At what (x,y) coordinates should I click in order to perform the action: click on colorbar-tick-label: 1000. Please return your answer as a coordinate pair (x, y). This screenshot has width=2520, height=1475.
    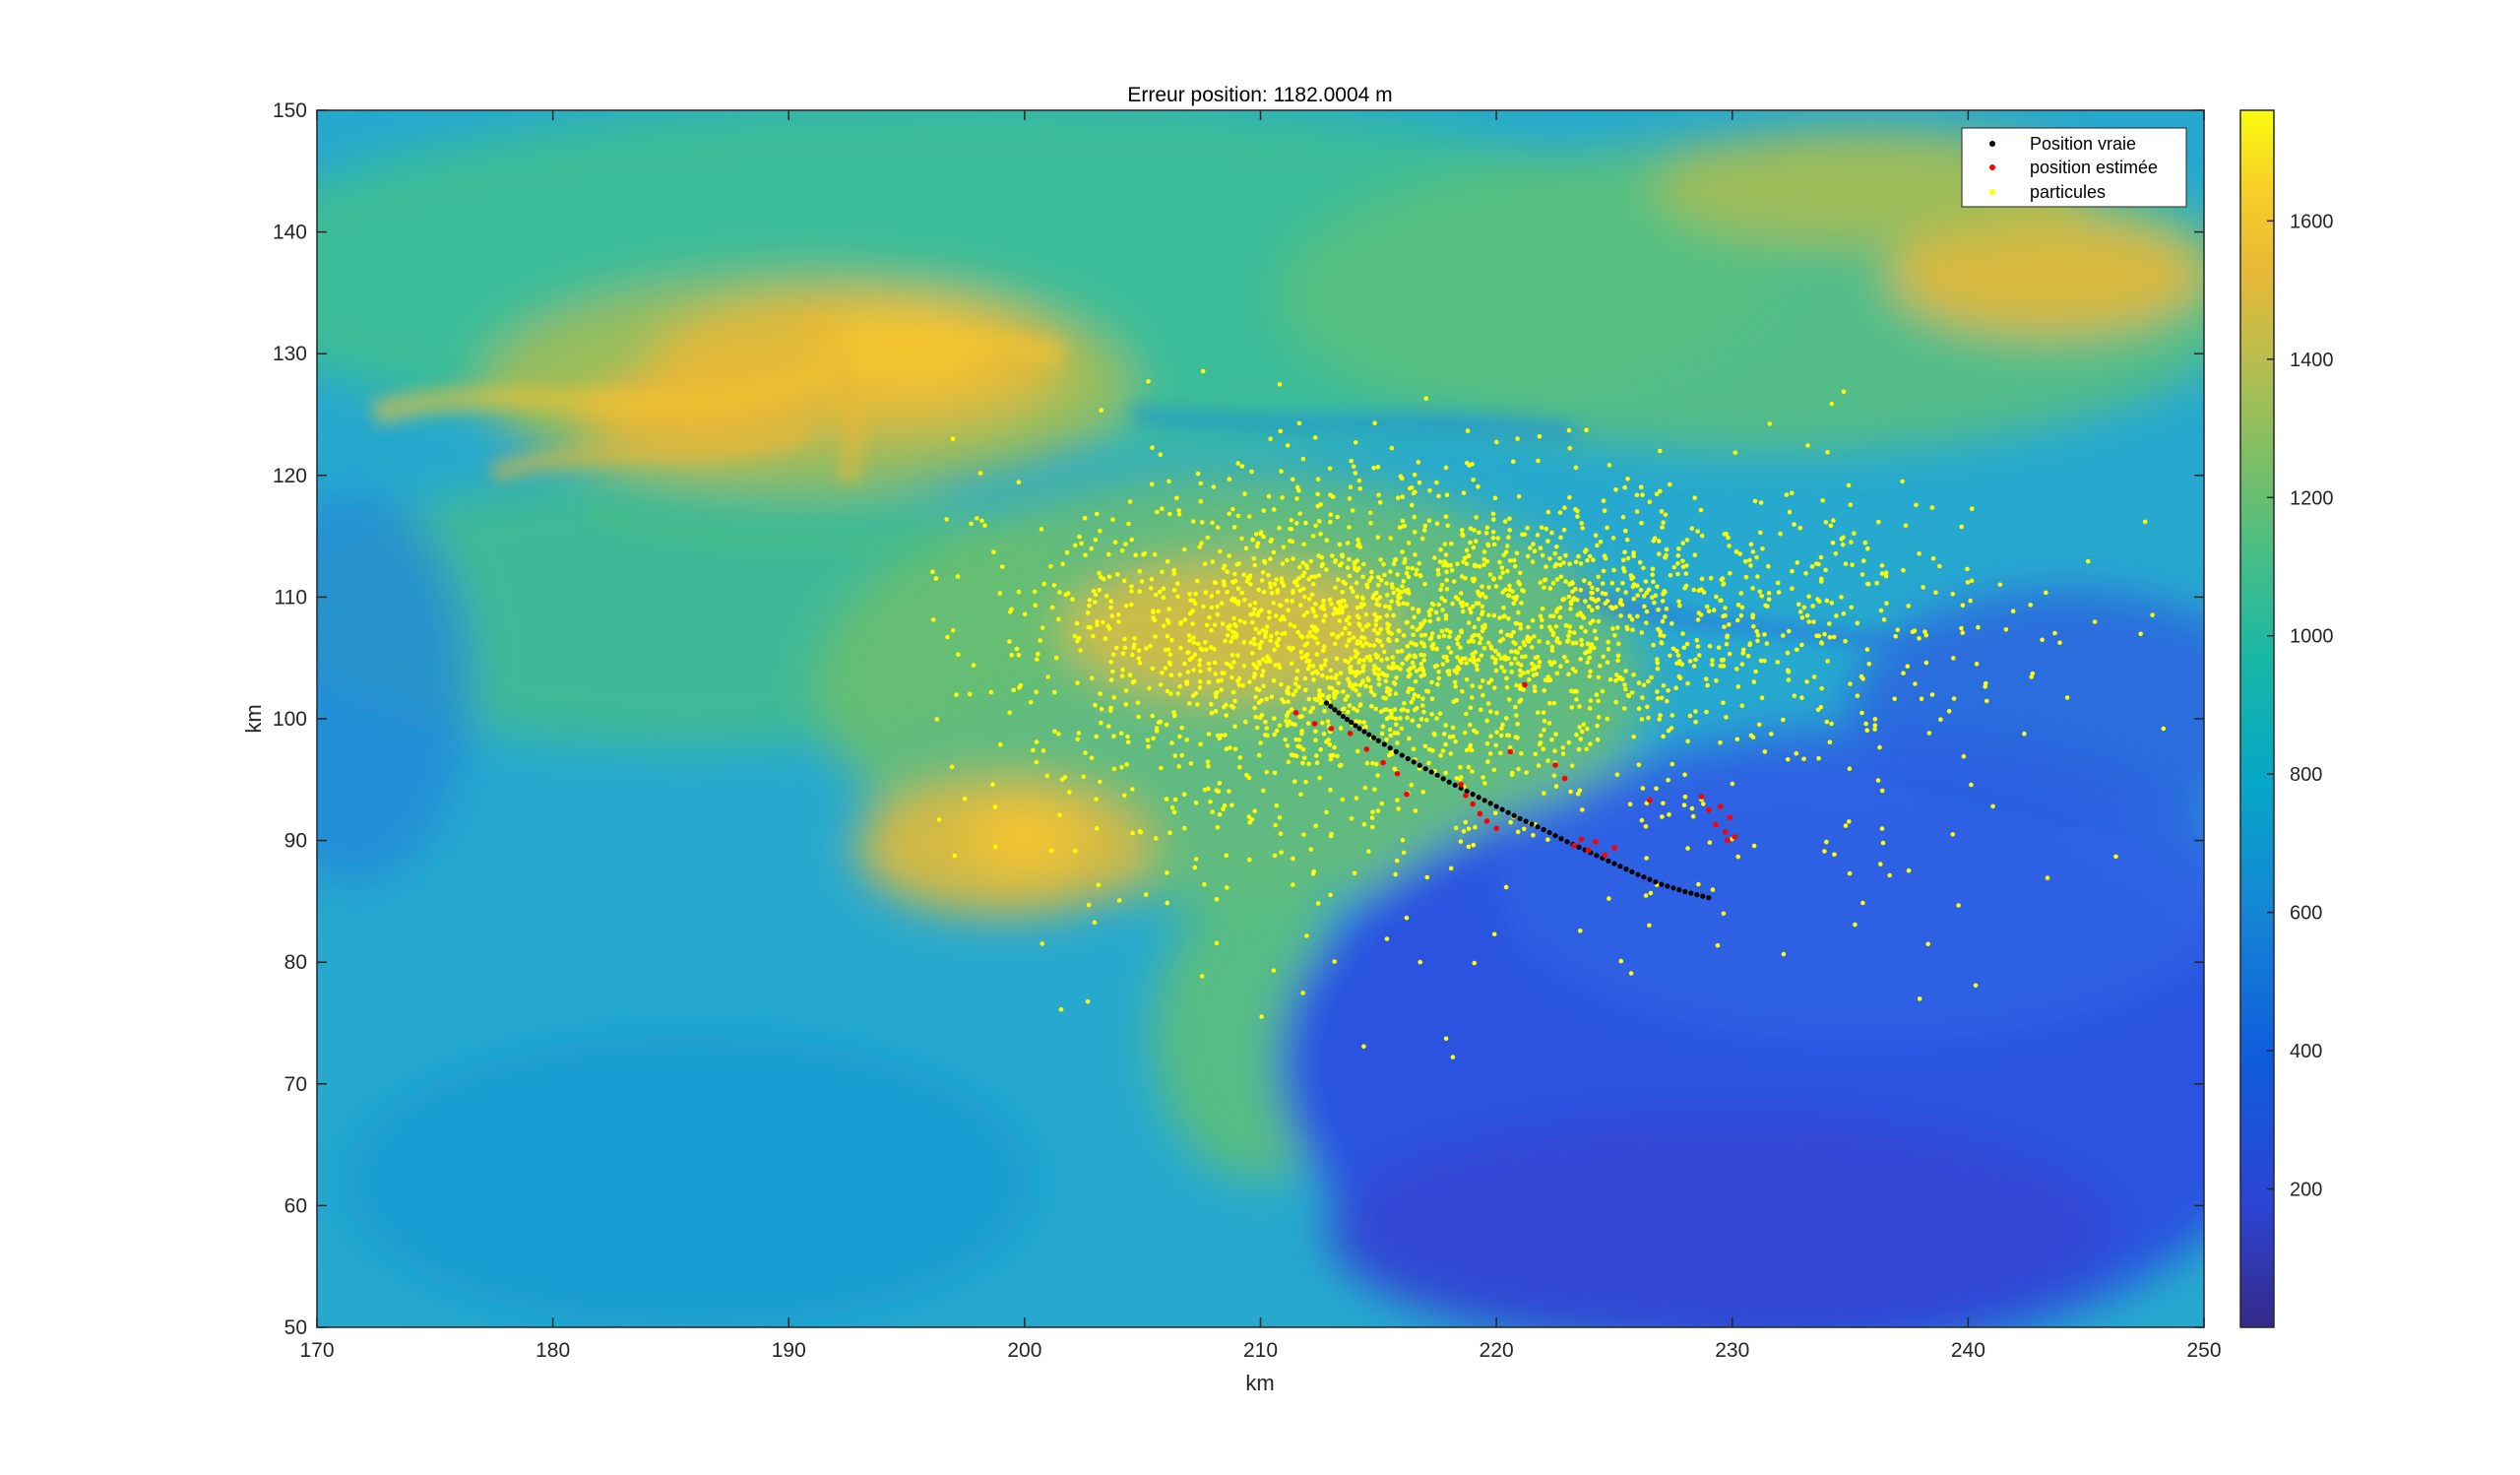
    Looking at the image, I should click on (2312, 637).